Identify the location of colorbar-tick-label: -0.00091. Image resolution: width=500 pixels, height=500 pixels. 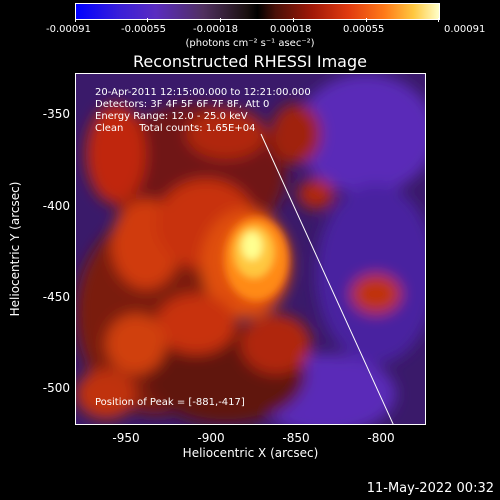
(68, 29).